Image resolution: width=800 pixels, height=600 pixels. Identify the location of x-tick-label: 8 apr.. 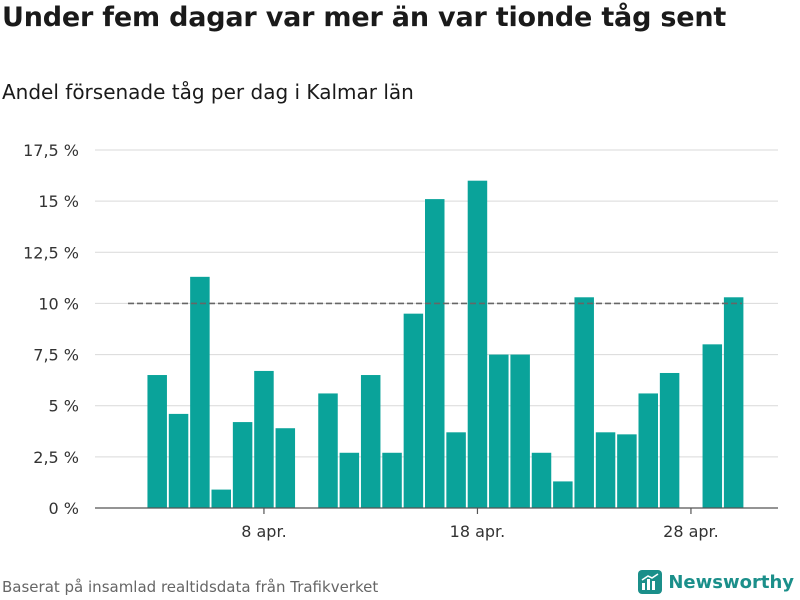
(263, 531).